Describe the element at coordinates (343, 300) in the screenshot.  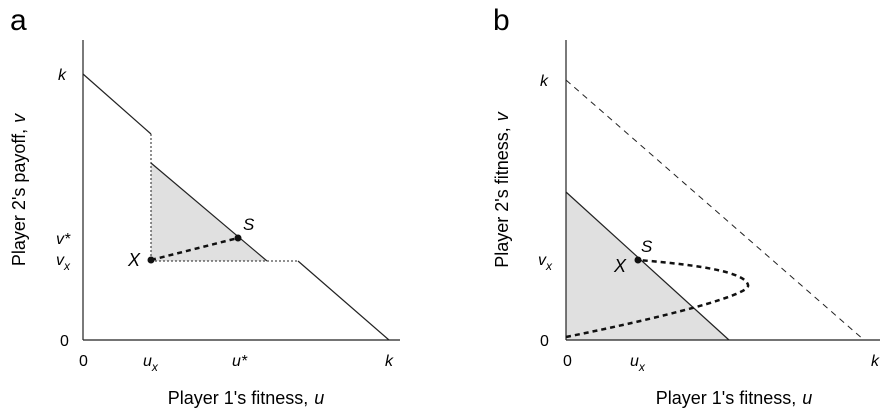
I see `panel-a-lower-boundary` at that location.